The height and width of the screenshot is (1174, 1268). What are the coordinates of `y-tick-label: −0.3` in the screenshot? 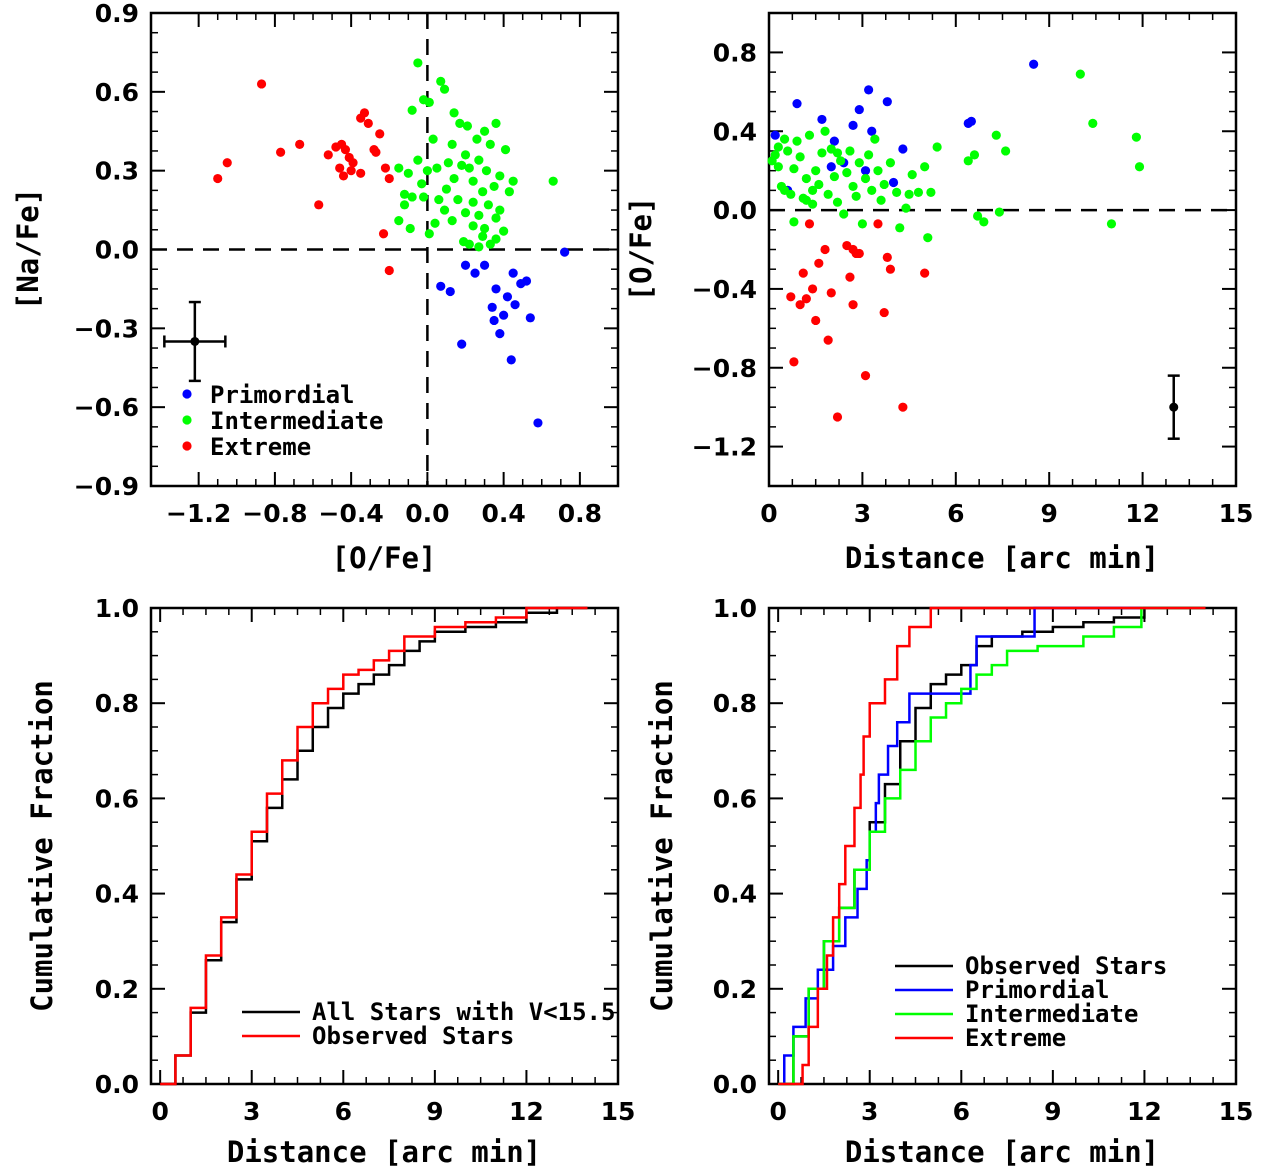 It's located at (106, 328).